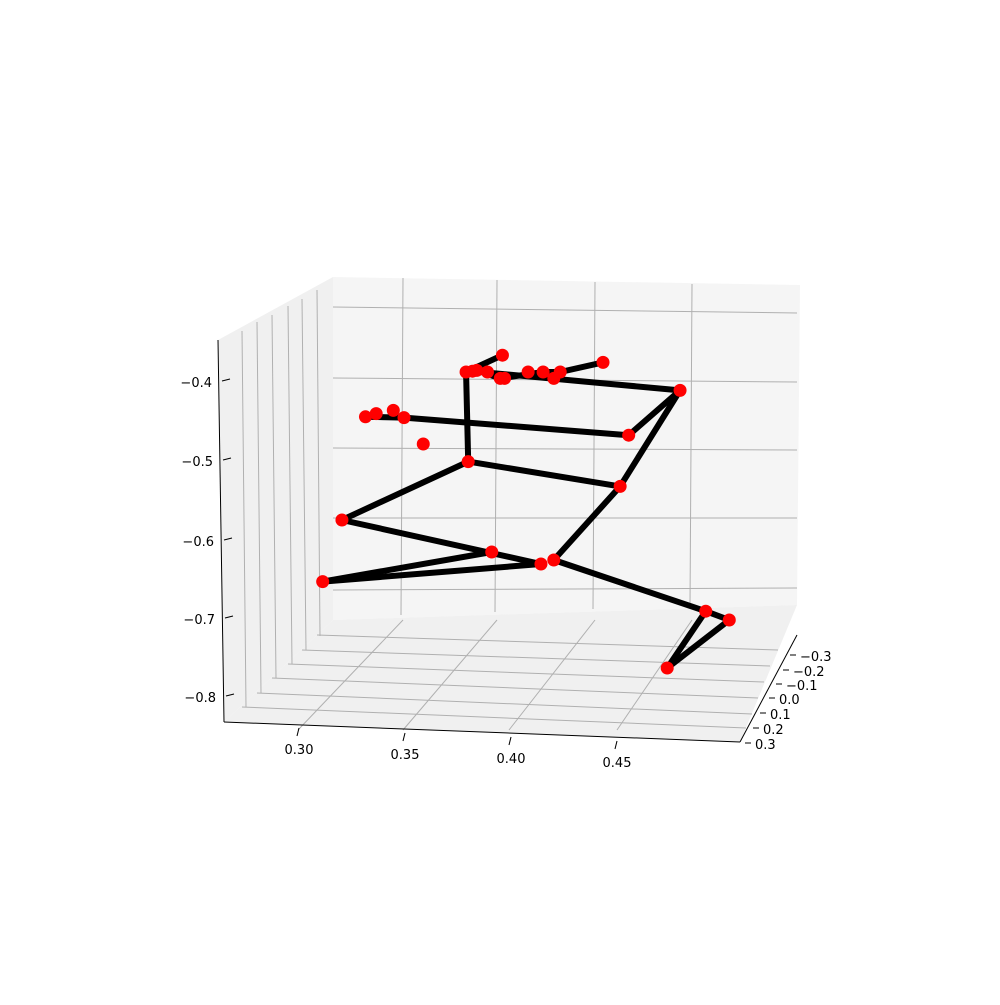  I want to click on y-tick-label: 0.1, so click(780, 715).